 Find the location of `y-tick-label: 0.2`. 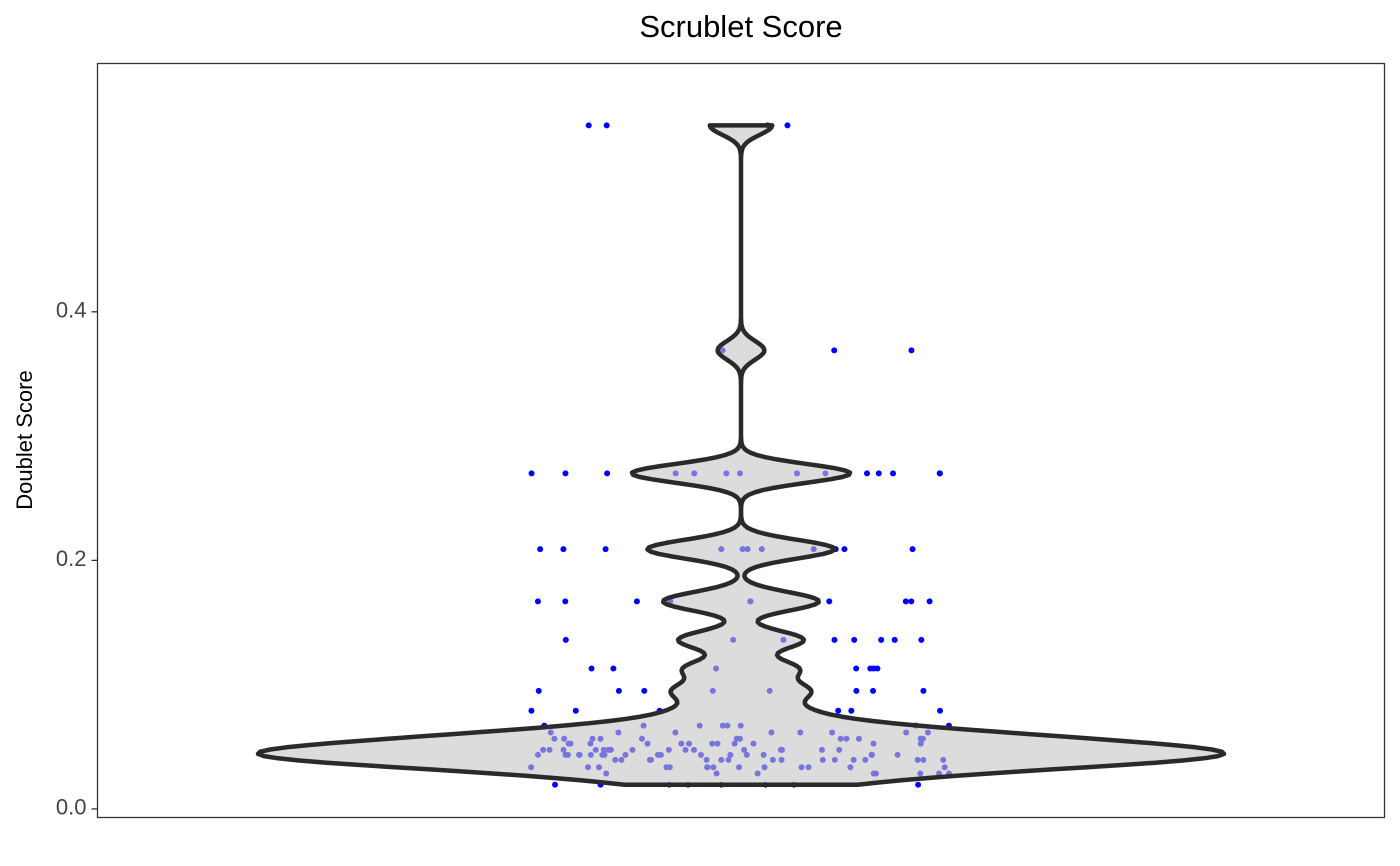

y-tick-label: 0.2 is located at coordinates (71, 558).